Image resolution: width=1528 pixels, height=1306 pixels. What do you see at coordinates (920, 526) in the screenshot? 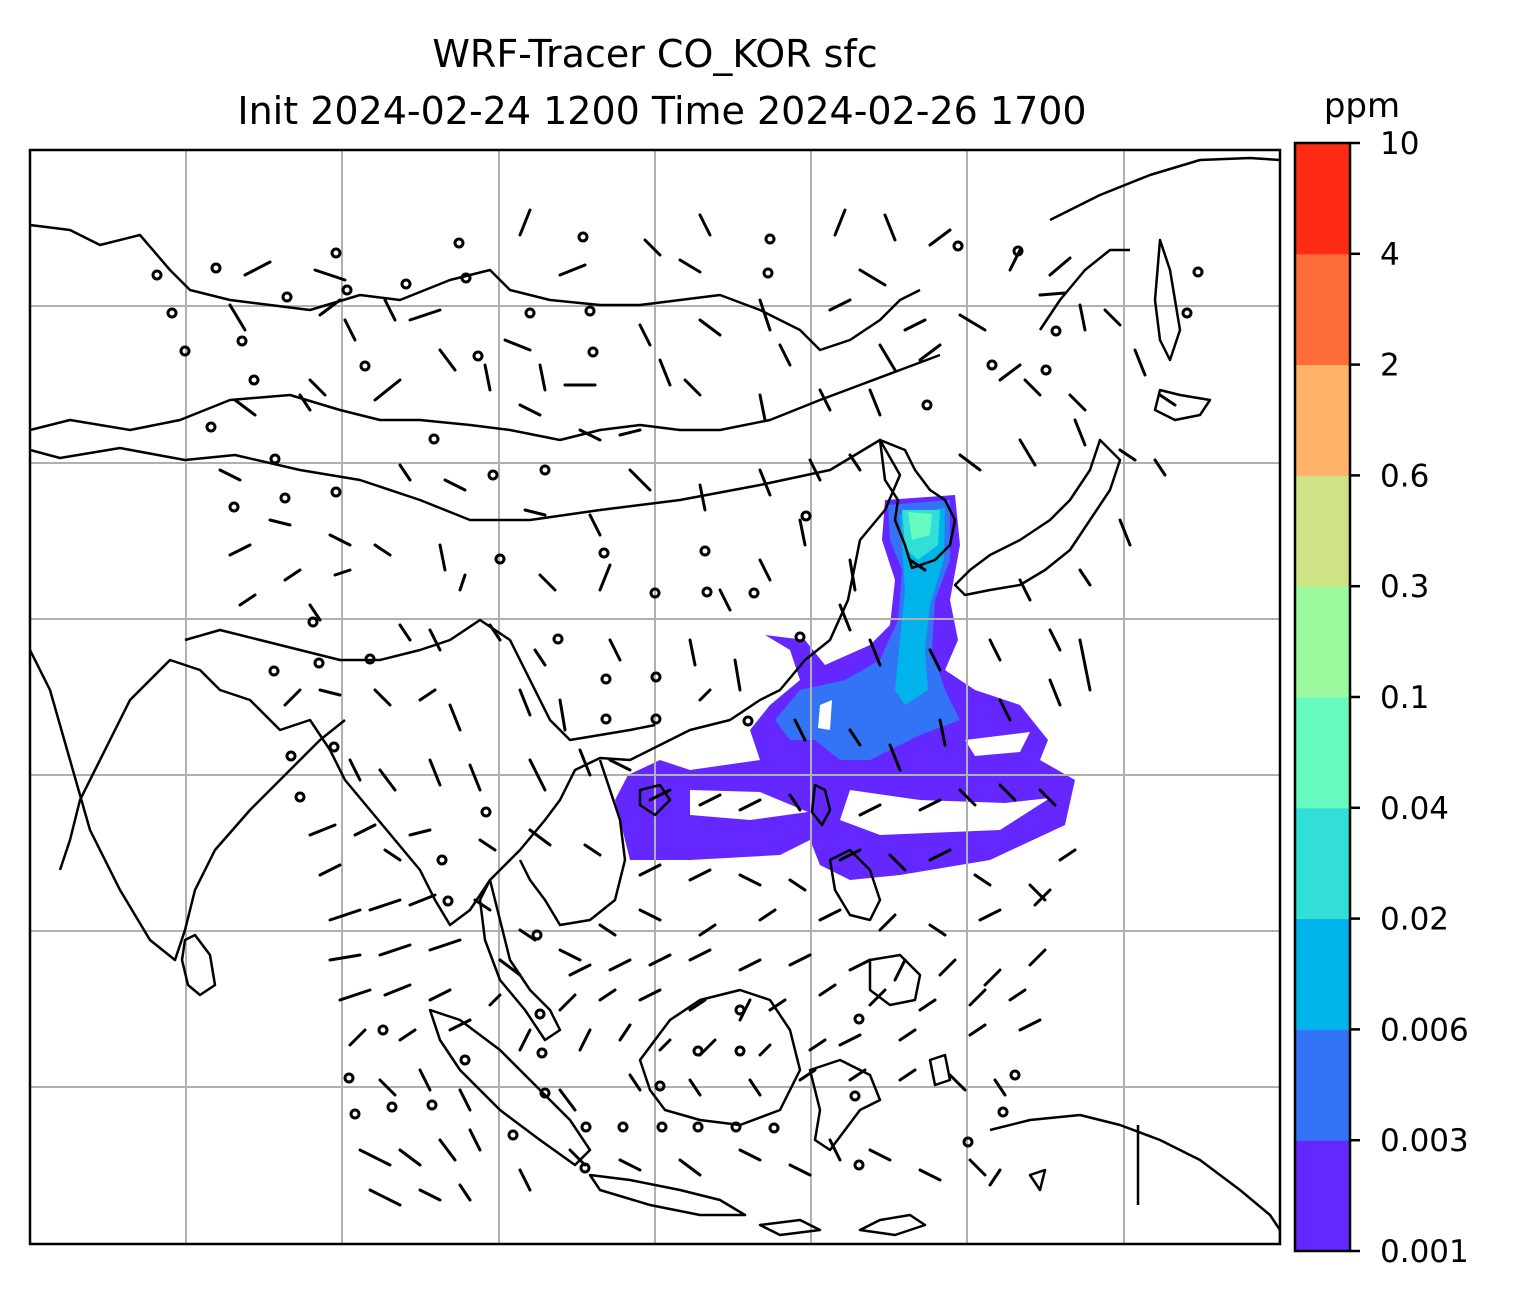
I see `plume-peak` at bounding box center [920, 526].